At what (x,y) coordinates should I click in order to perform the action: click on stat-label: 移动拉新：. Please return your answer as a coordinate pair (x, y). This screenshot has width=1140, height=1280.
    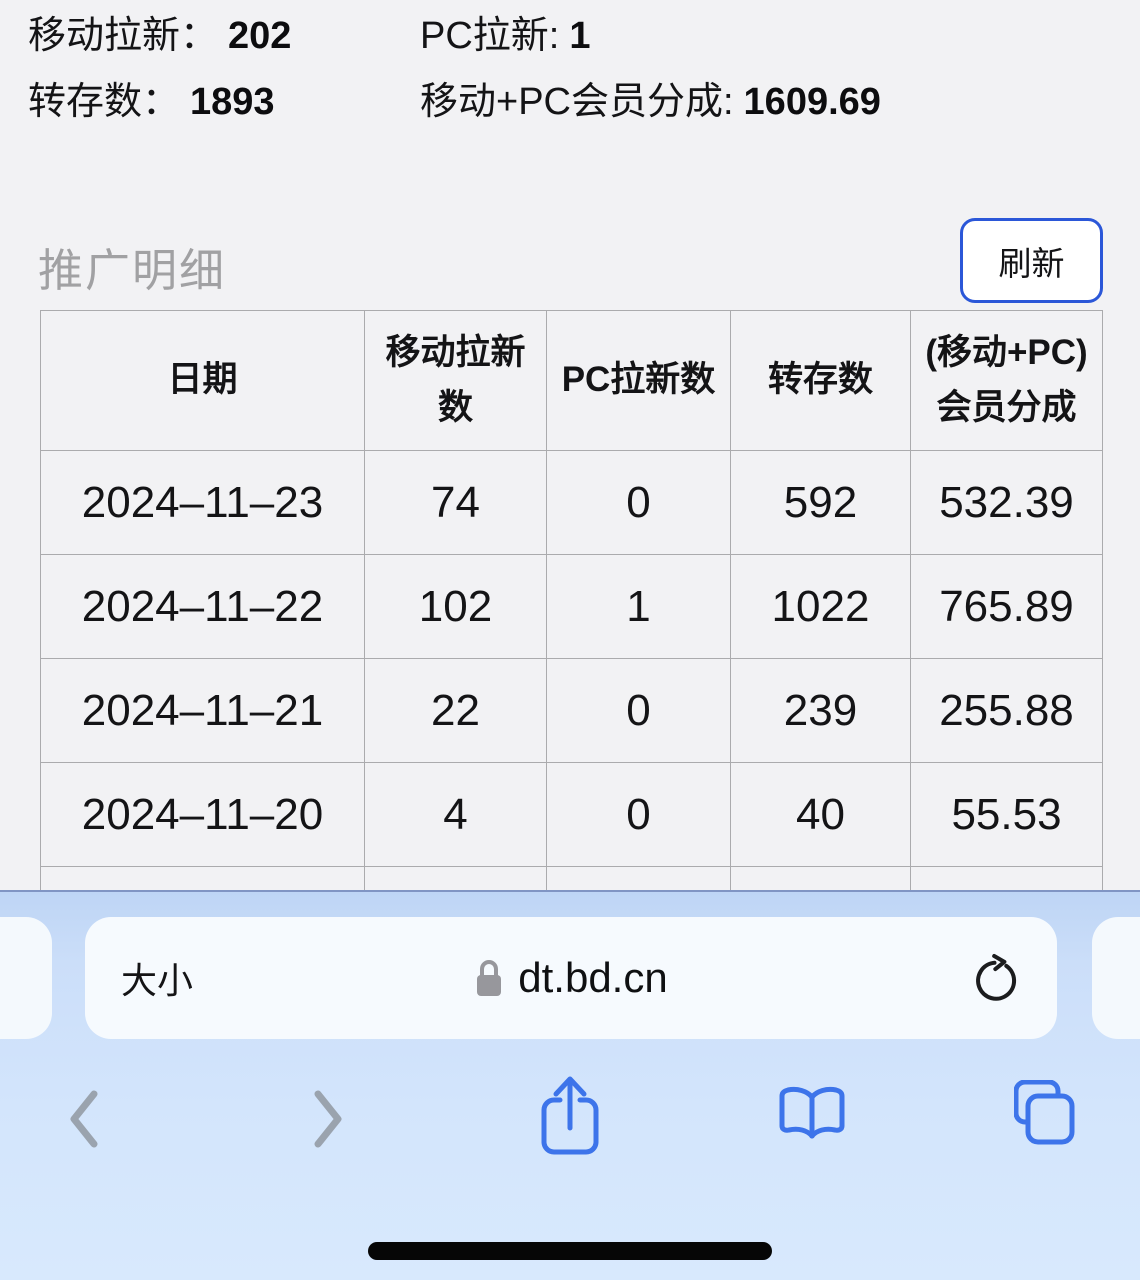
    Looking at the image, I should click on (123, 36).